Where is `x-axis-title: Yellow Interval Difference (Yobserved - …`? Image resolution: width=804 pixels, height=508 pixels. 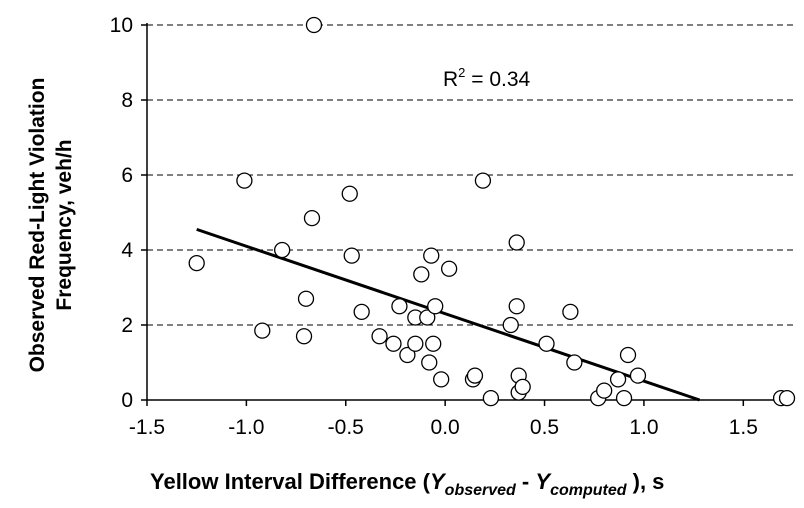
x-axis-title: Yellow Interval Difference (Yobserved - … is located at coordinates (407, 484).